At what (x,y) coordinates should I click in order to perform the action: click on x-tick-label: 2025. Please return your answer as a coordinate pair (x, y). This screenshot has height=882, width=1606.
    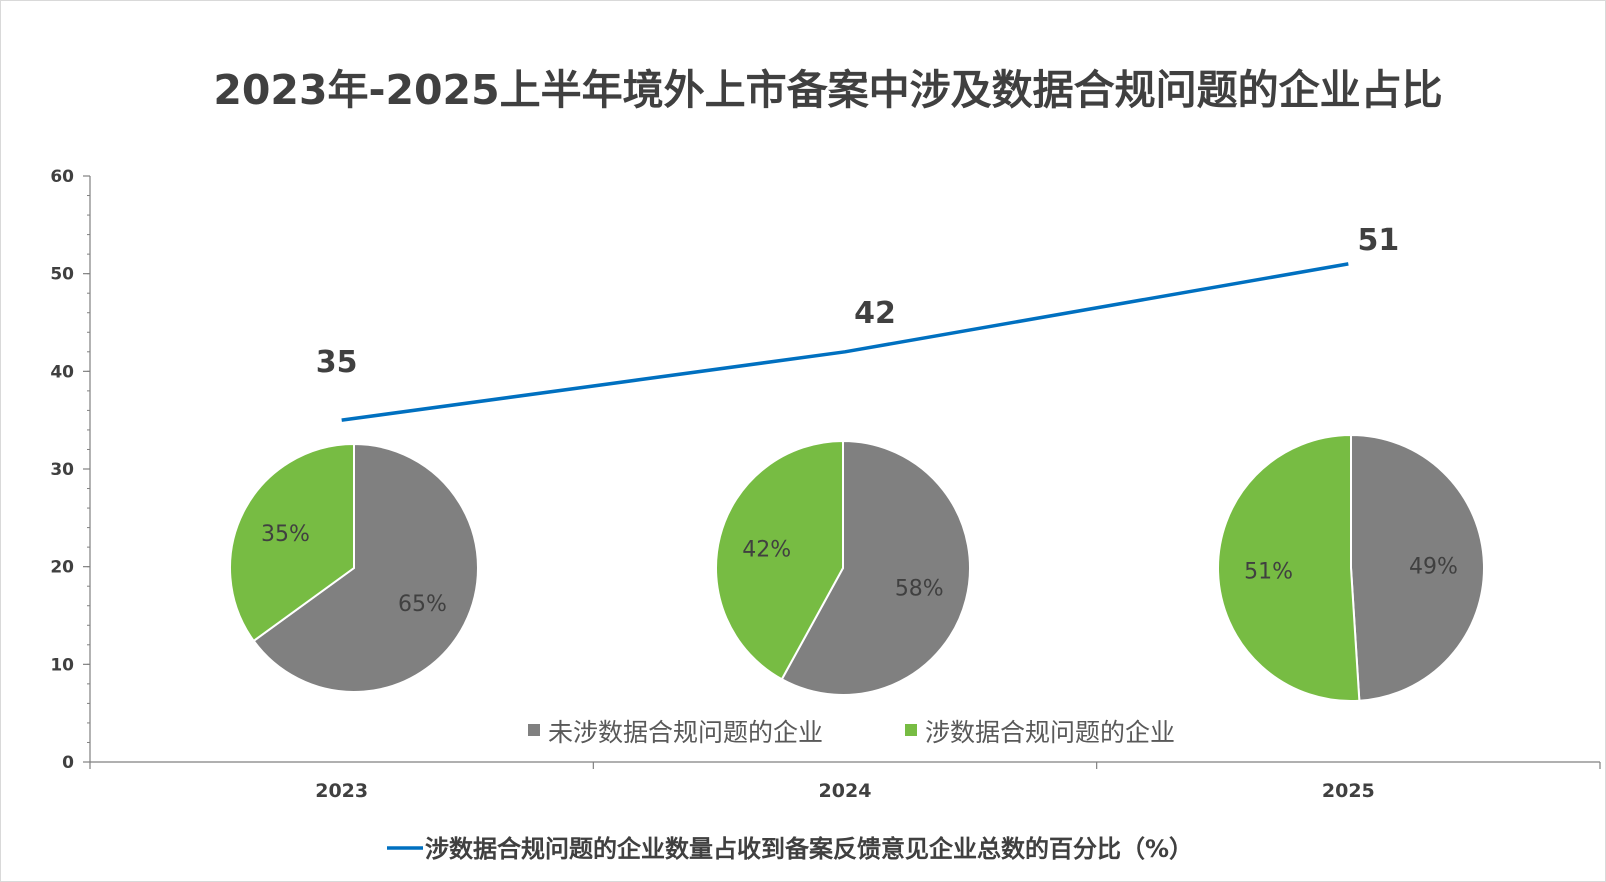
    Looking at the image, I should click on (1348, 791).